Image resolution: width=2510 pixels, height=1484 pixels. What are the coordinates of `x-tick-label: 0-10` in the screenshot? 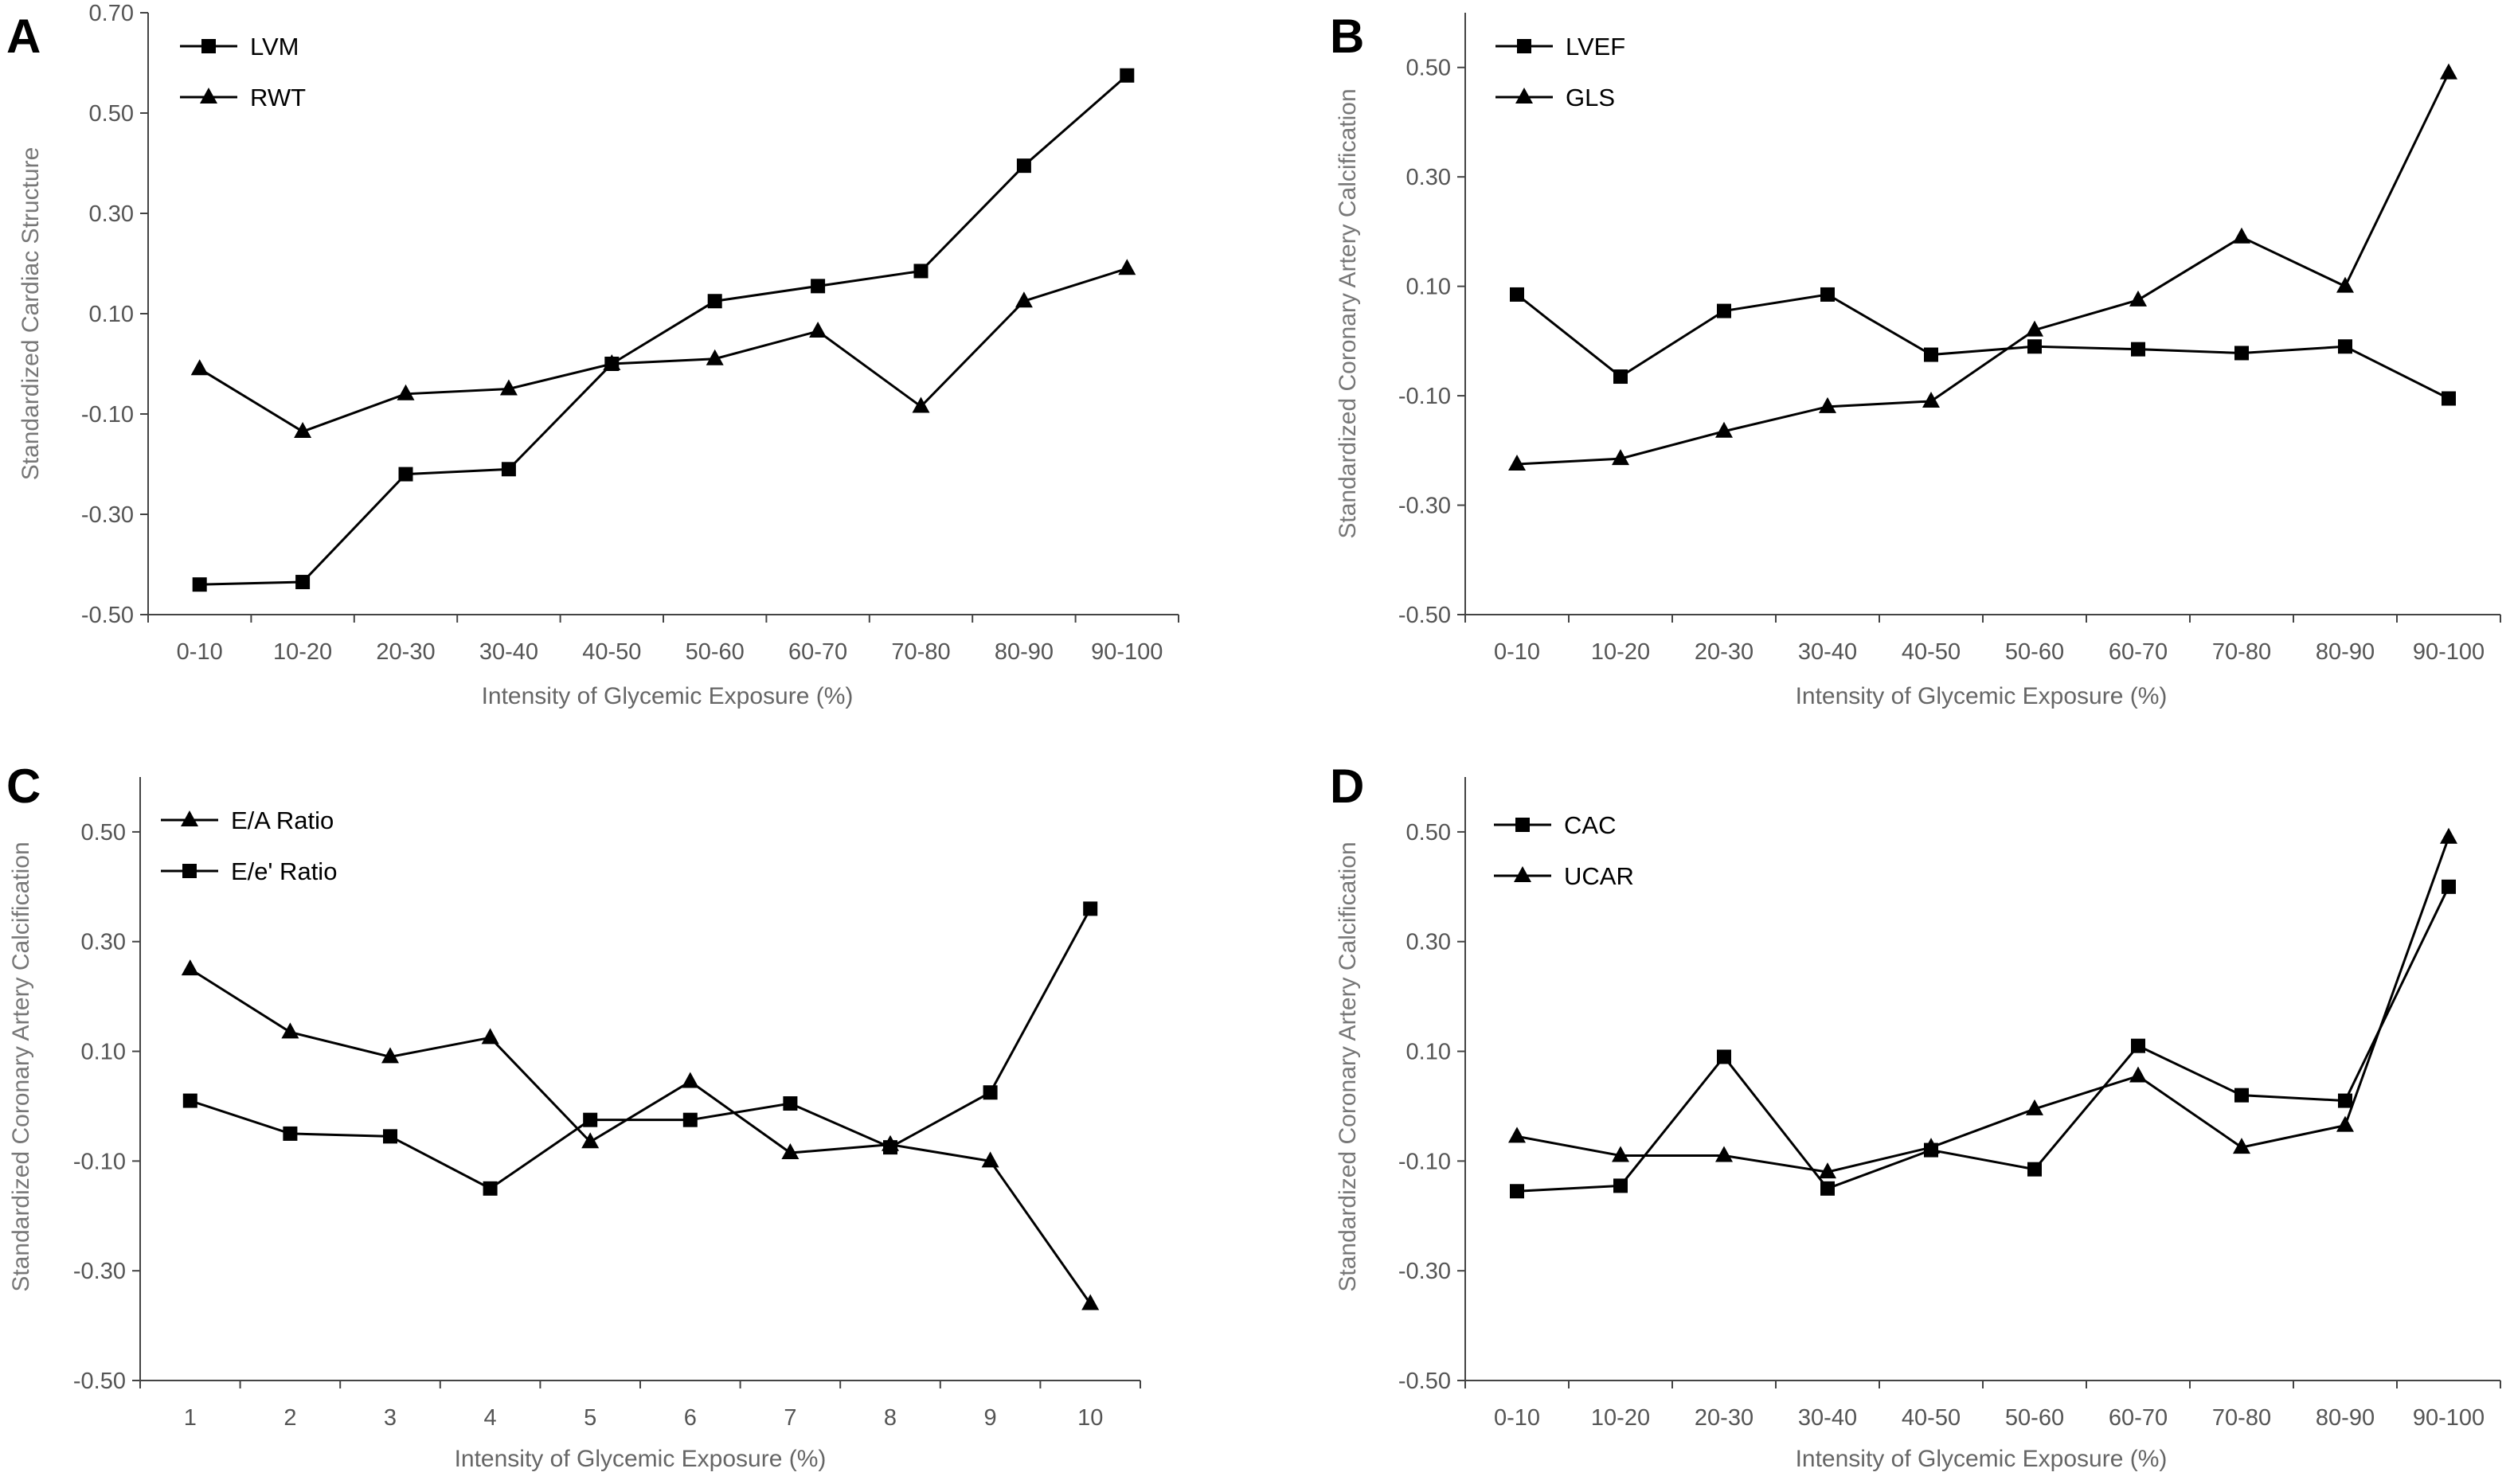 It's located at (1517, 652).